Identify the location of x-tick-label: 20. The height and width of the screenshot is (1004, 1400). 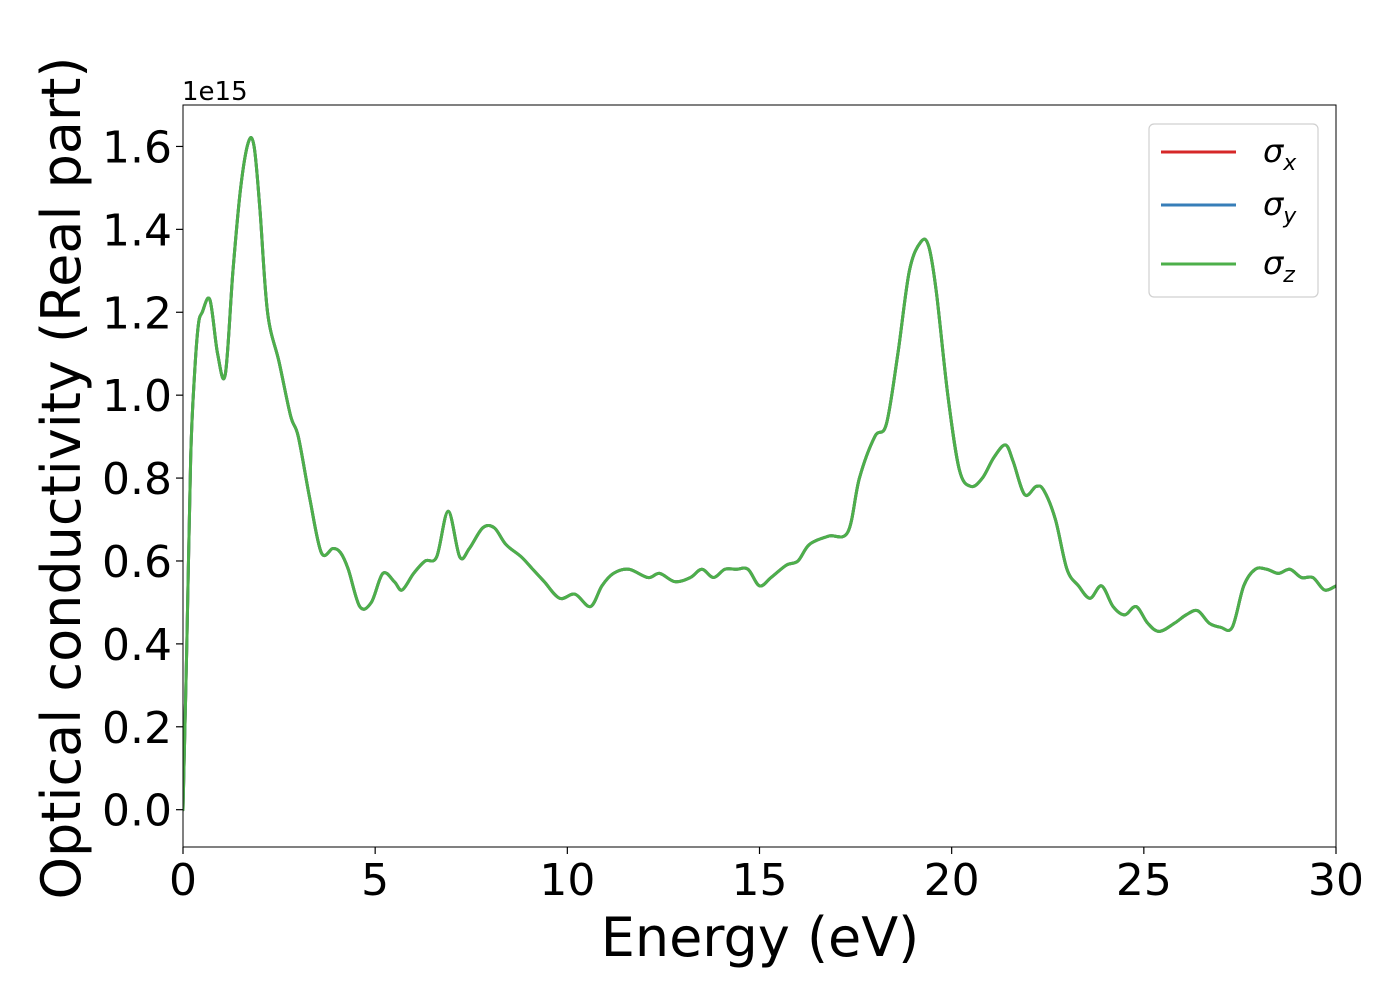
(952, 880).